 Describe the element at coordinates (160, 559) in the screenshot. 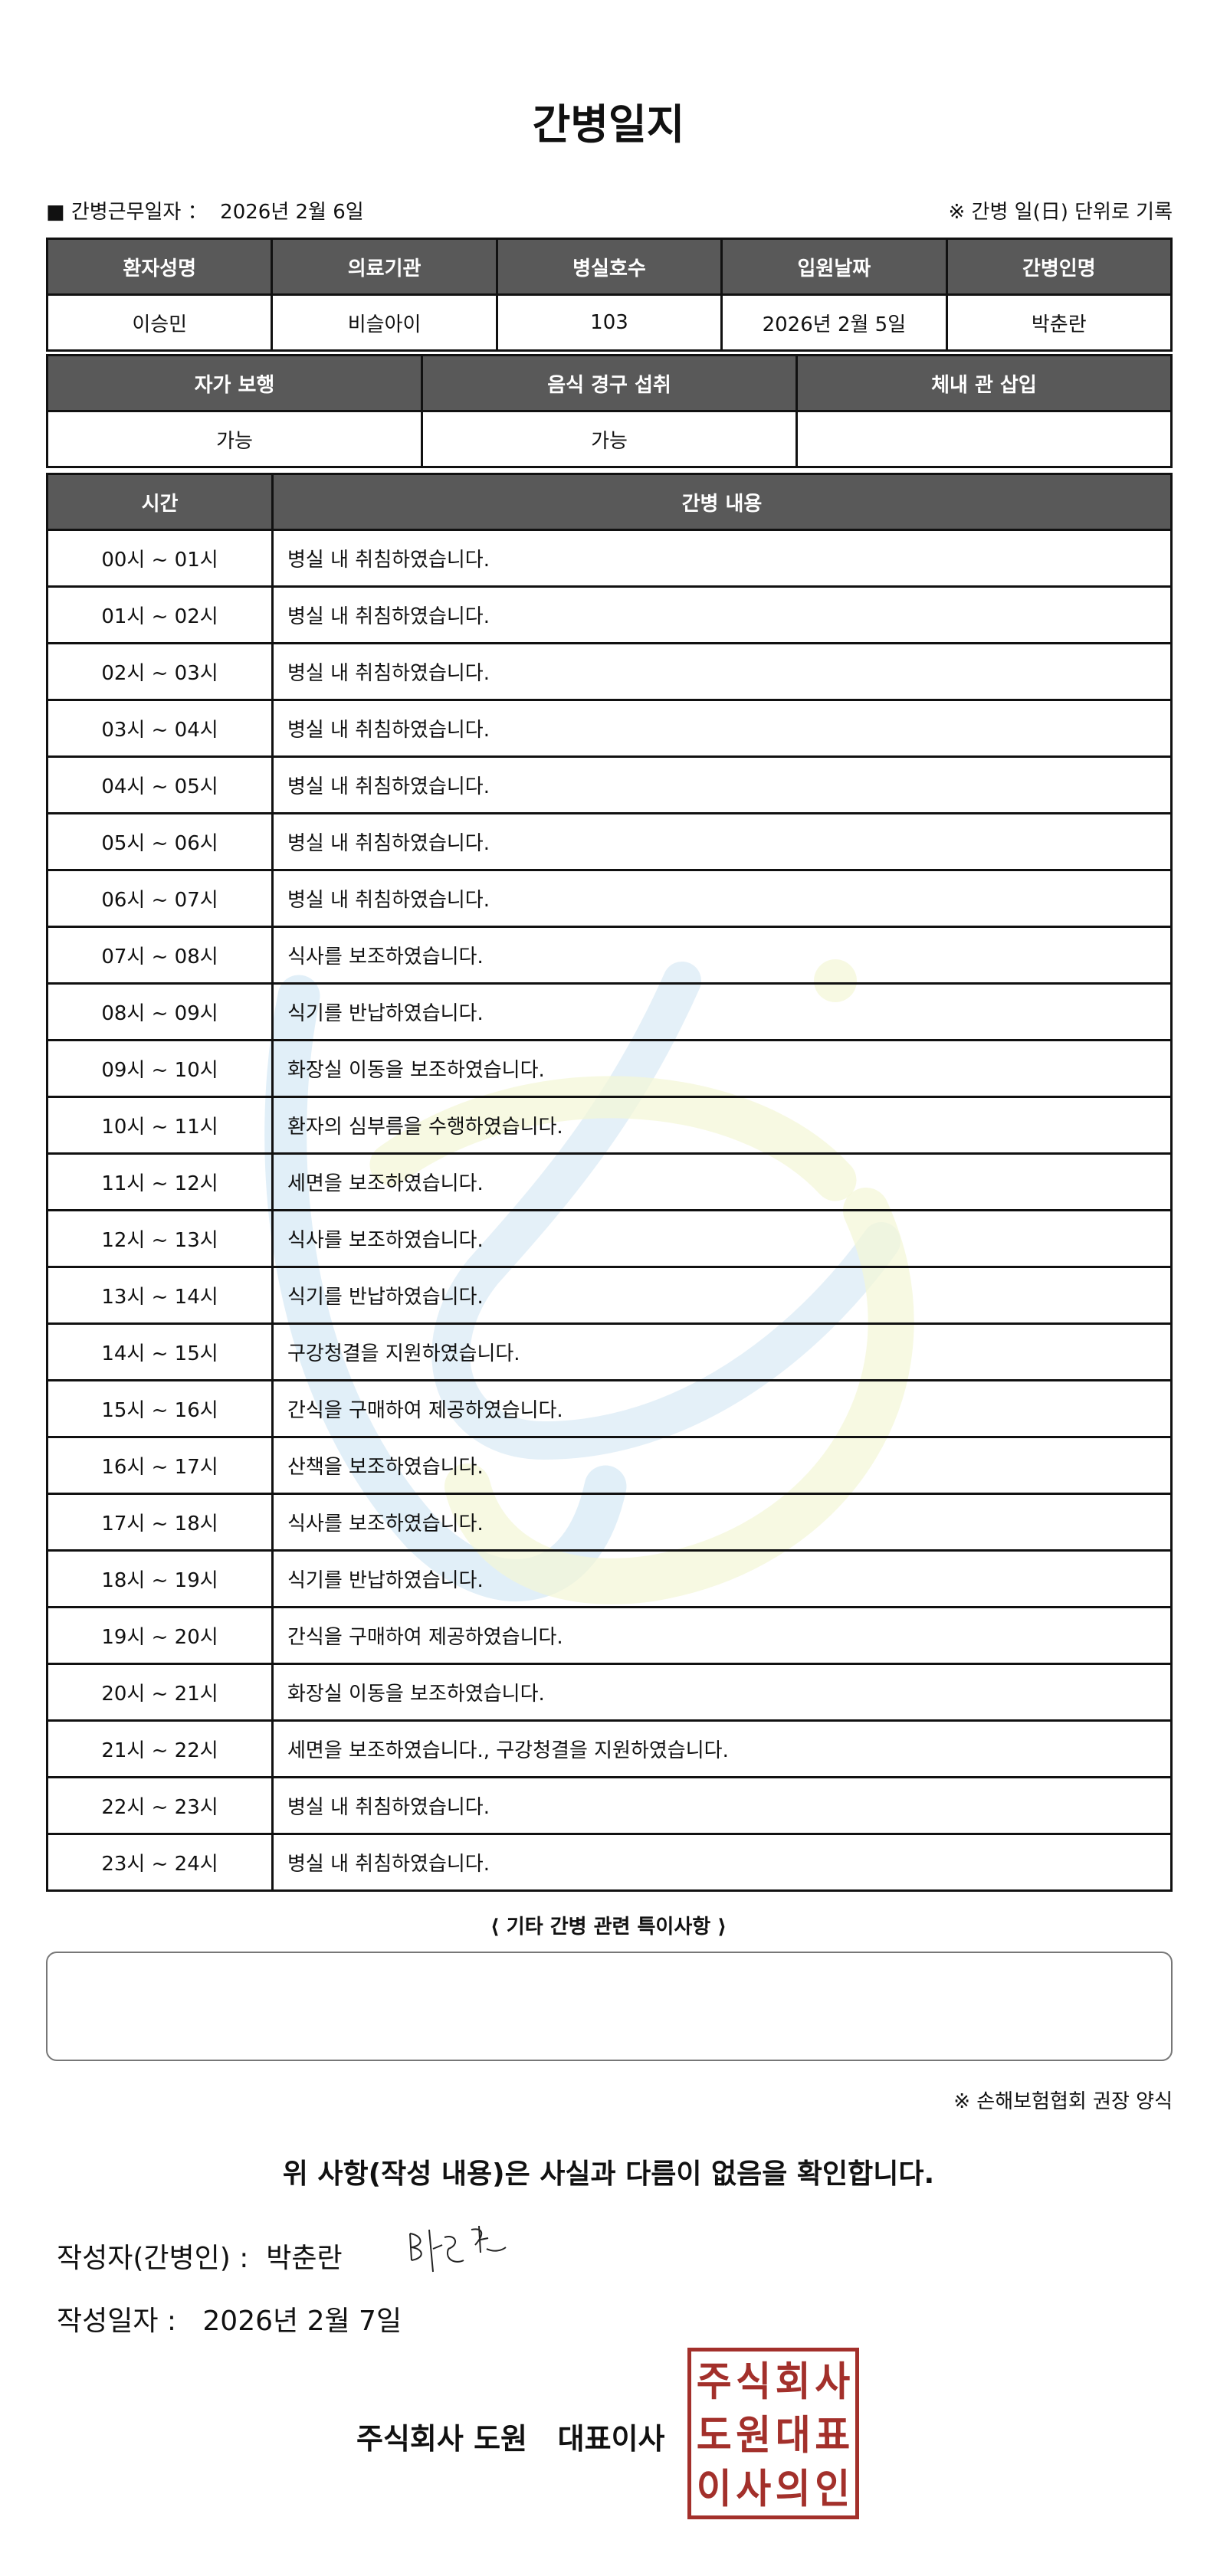

I see `row-time: 00시 ~ 01시` at that location.